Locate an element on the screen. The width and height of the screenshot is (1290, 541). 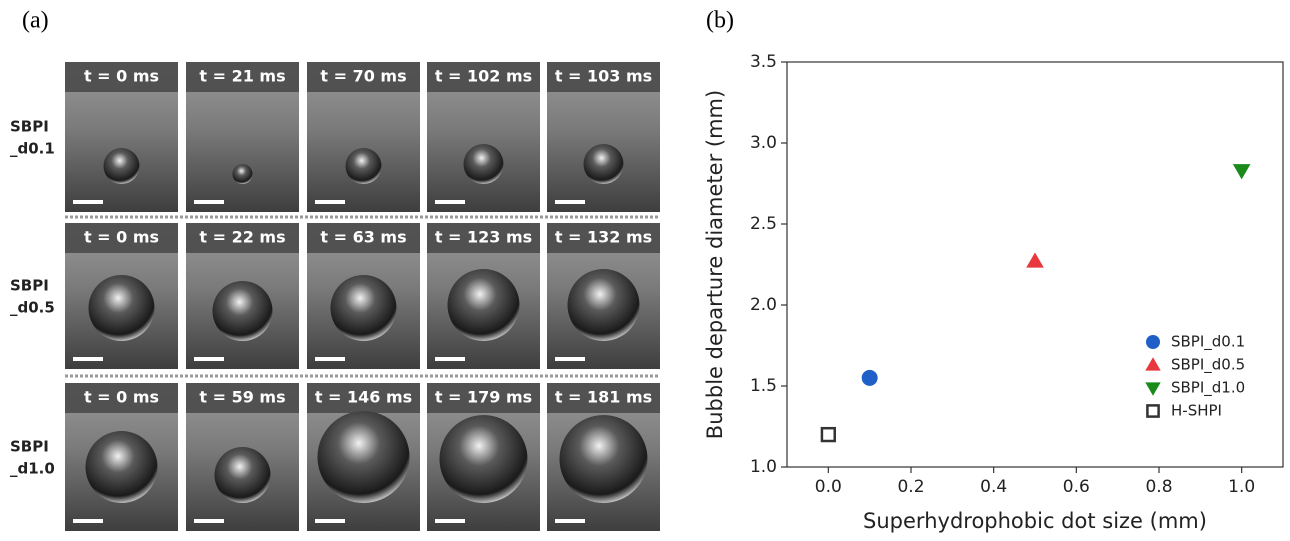
x-axis-title: Superhydrophobic dot size (mm) is located at coordinates (1035, 521).